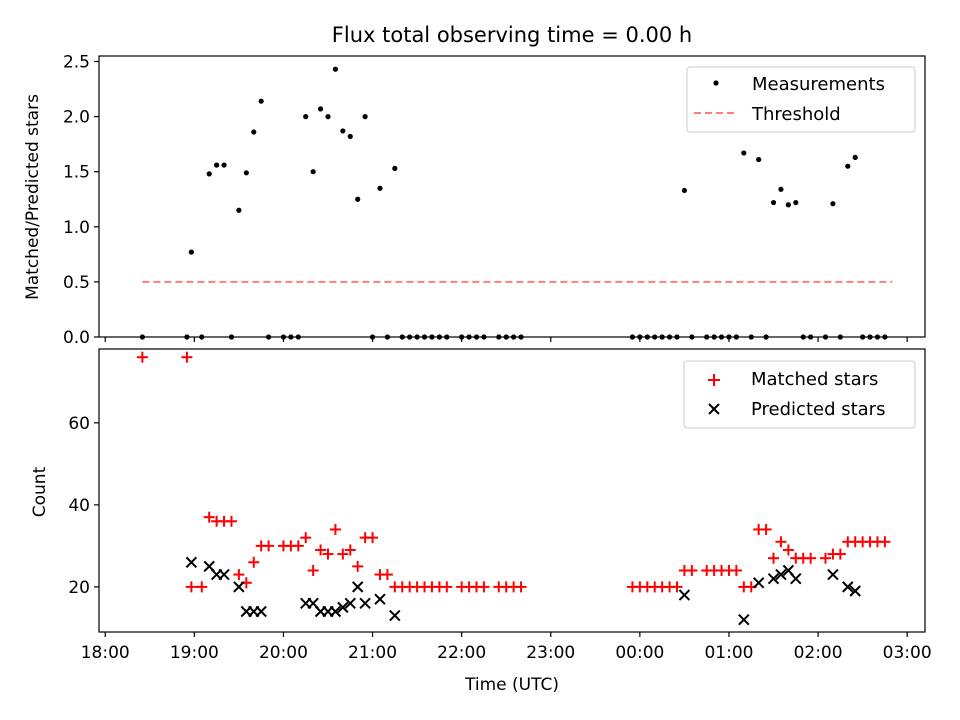  What do you see at coordinates (76, 228) in the screenshot?
I see `ratio-y-tick-label: 1.0` at bounding box center [76, 228].